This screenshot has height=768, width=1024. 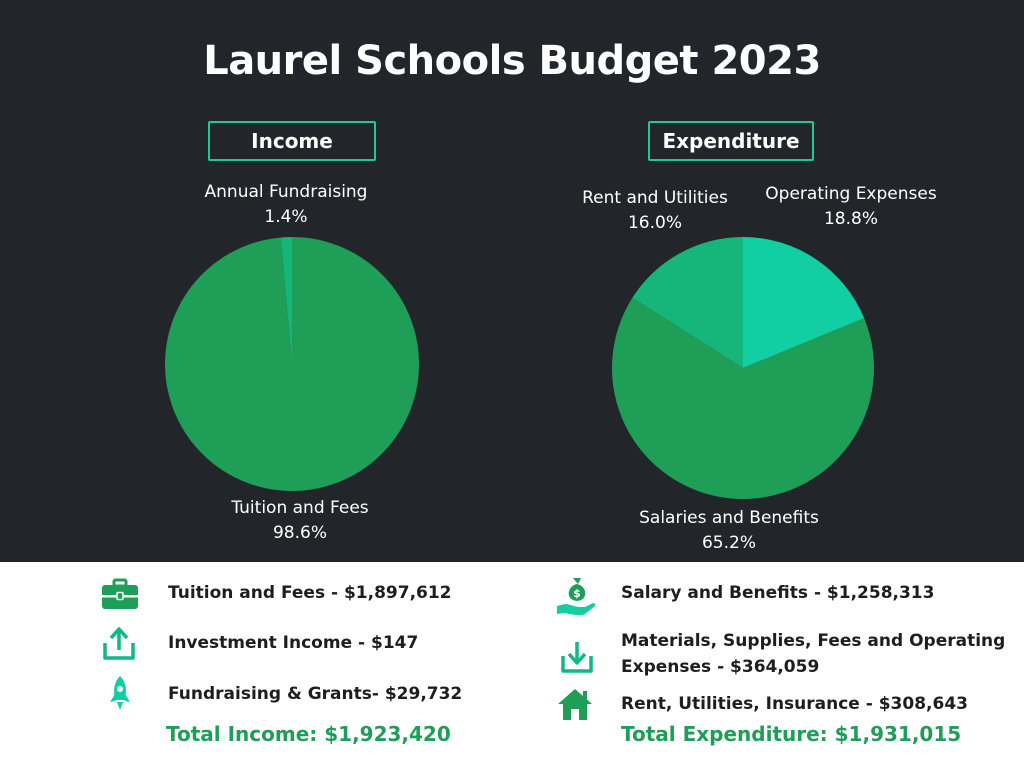 I want to click on expenditure-total: Total Expenditure: $1,931,015, so click(x=791, y=734).